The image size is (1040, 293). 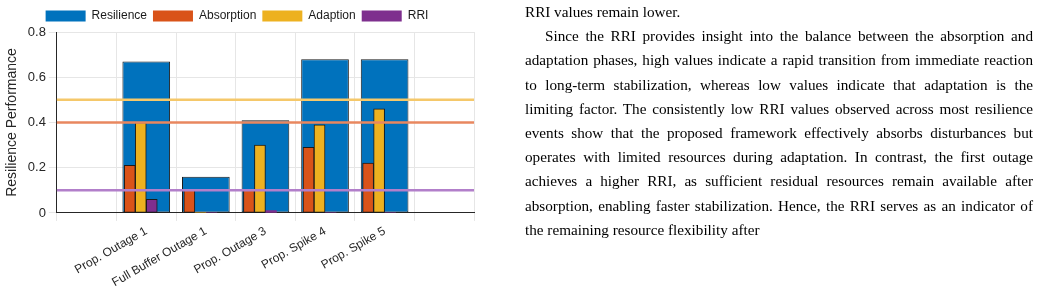 What do you see at coordinates (36, 122) in the screenshot?
I see `y-tick-label: 0.4` at bounding box center [36, 122].